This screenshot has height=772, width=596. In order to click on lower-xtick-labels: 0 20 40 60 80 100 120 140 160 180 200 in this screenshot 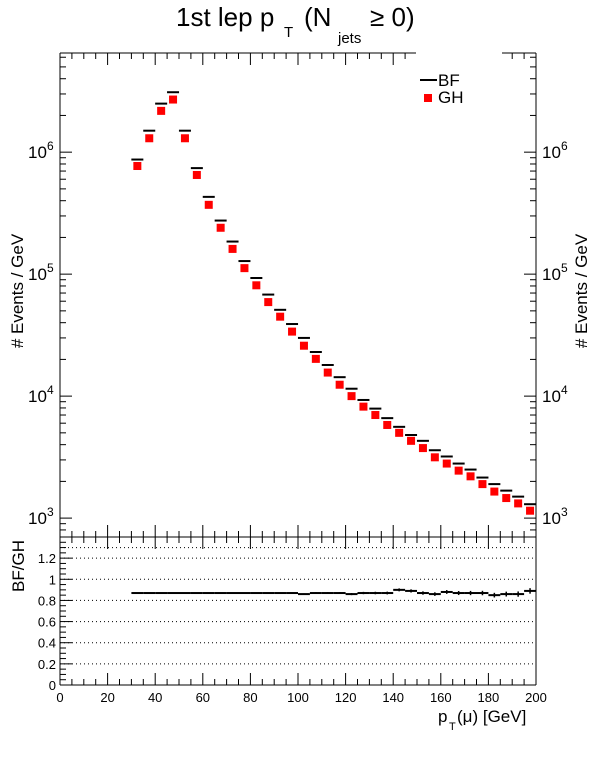, I will do `click(301, 697)`.